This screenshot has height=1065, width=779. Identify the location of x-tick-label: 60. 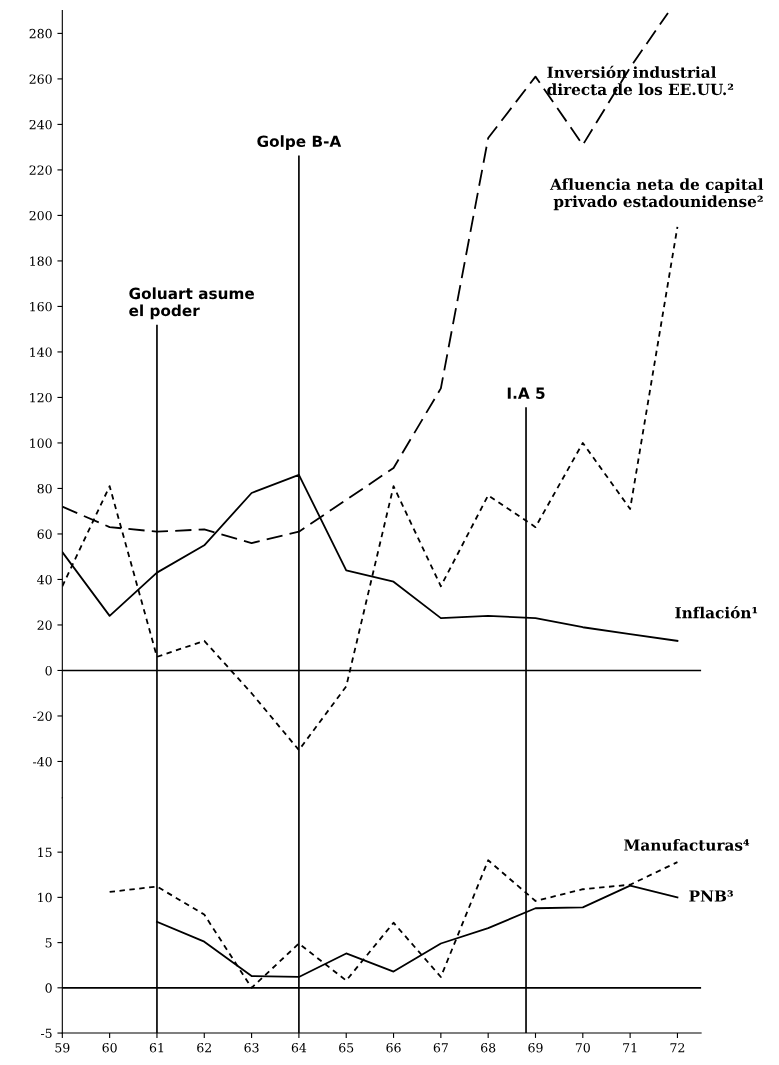
(109, 1047).